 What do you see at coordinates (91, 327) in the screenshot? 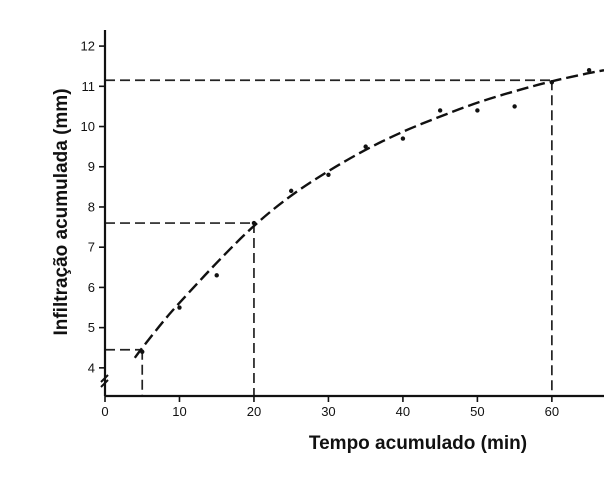
I see `y-tick-label: 5` at bounding box center [91, 327].